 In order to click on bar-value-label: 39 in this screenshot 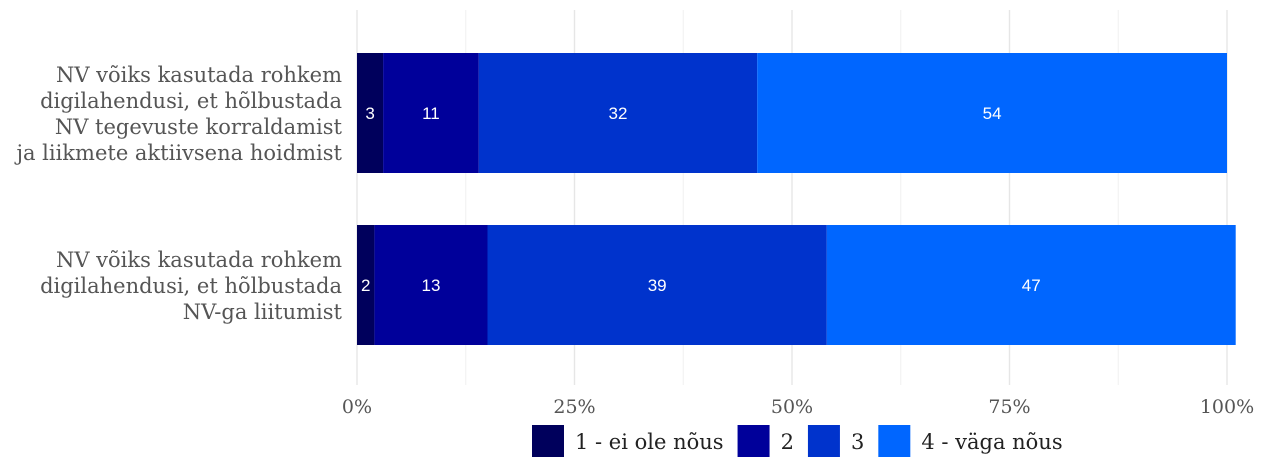, I will do `click(657, 285)`.